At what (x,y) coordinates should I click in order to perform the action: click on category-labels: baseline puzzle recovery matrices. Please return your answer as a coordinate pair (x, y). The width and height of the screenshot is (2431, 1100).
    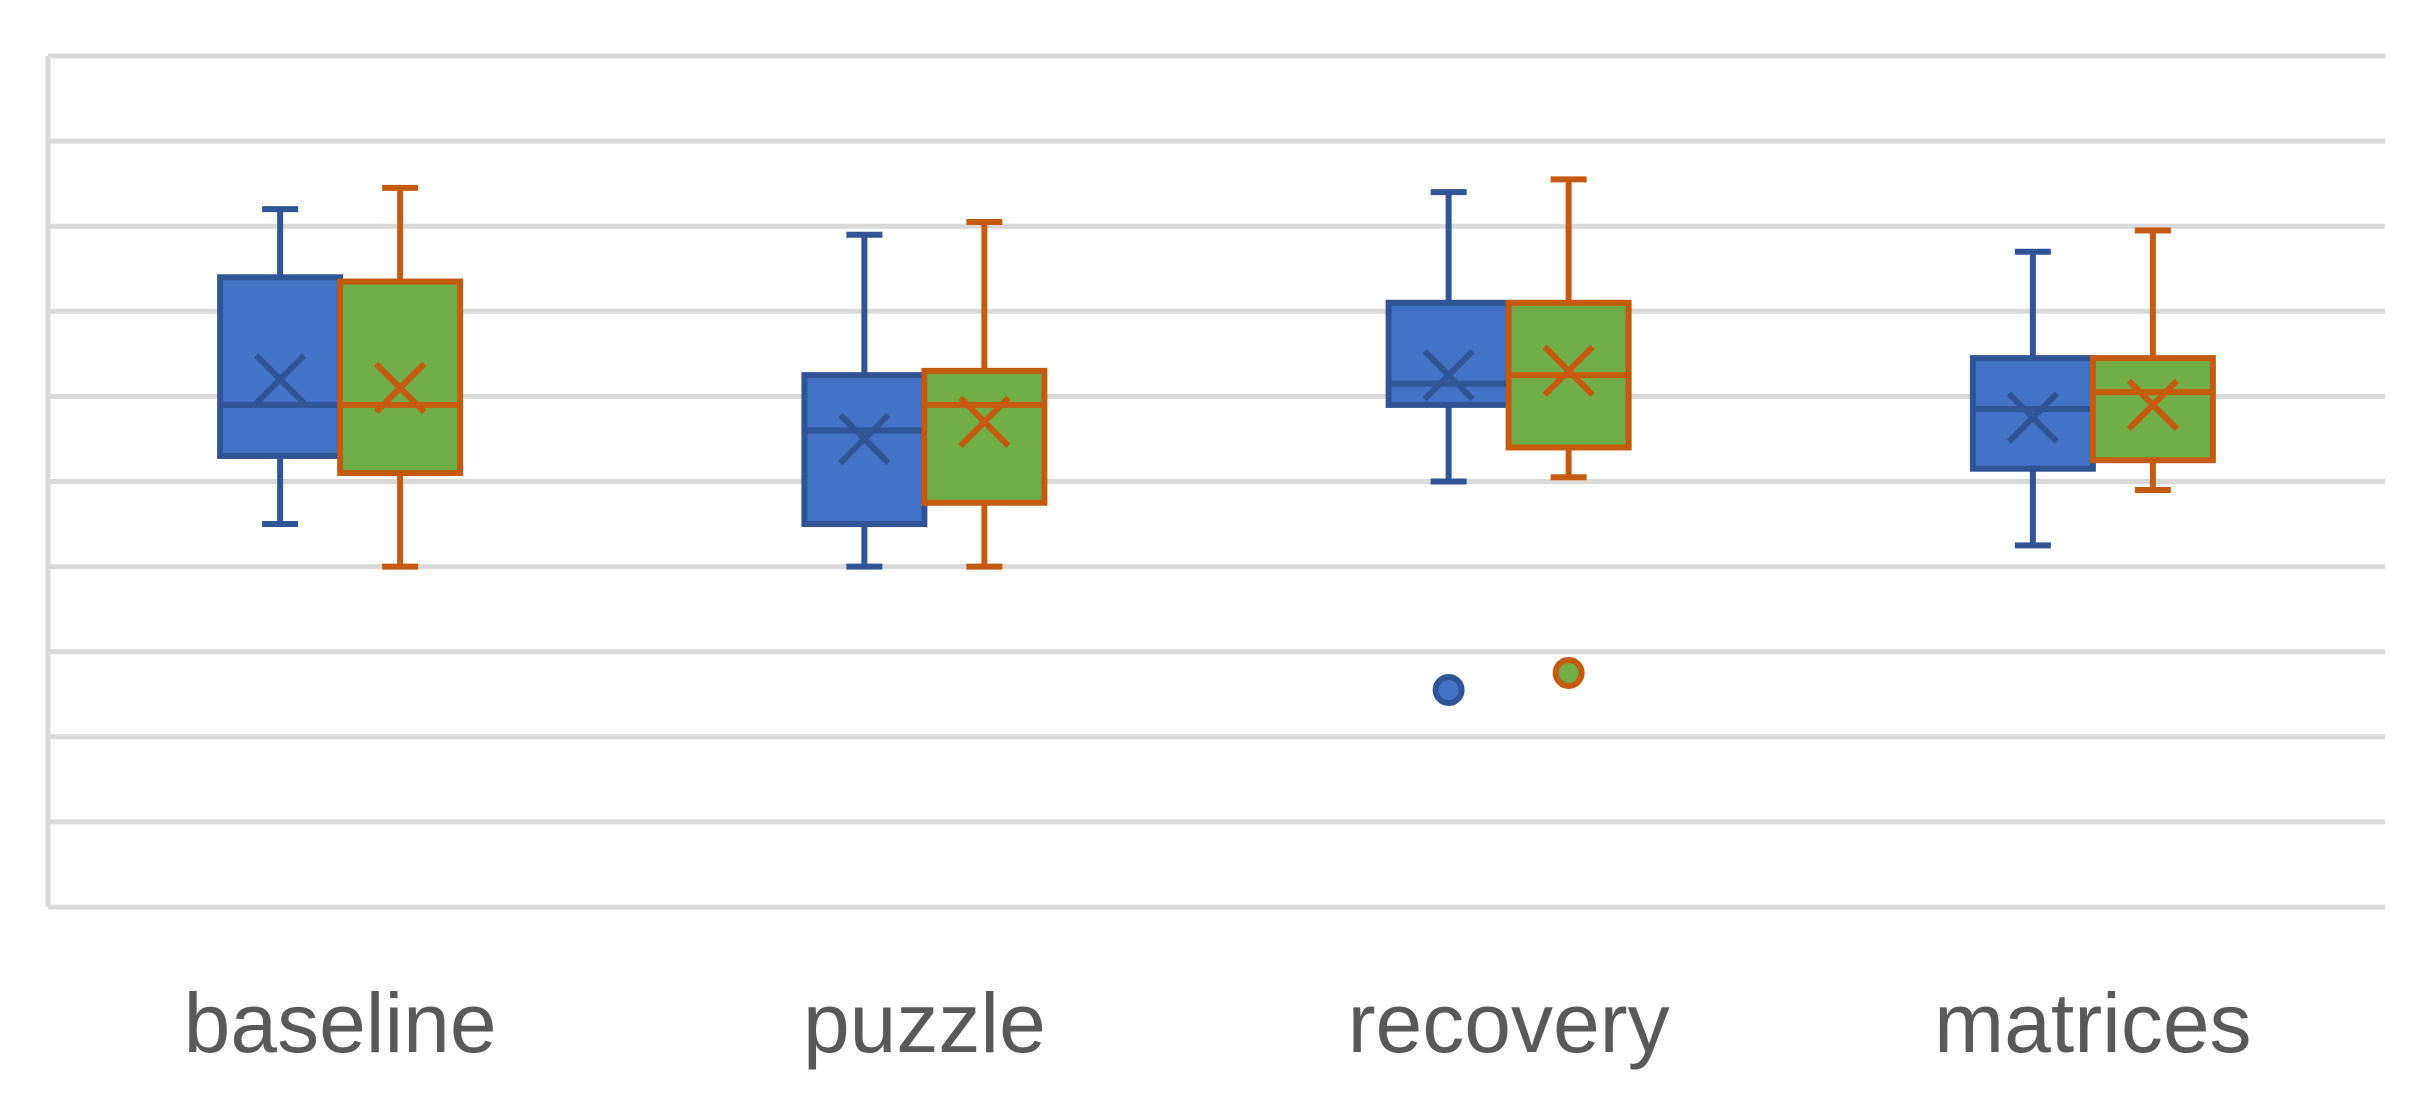
    Looking at the image, I should click on (1218, 1023).